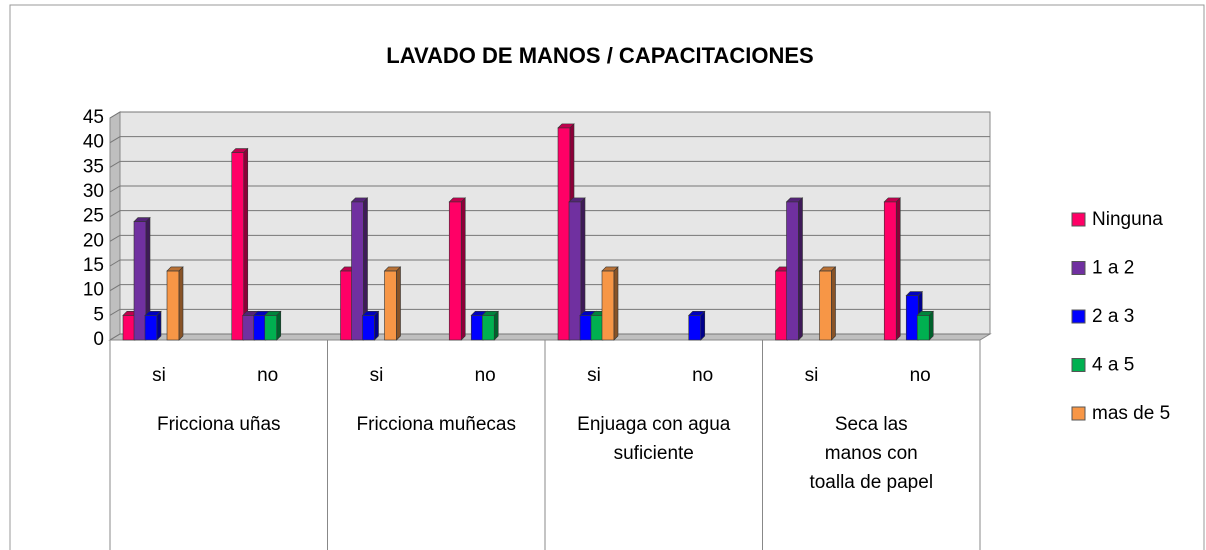 This screenshot has width=1206, height=550. What do you see at coordinates (1113, 365) in the screenshot?
I see `legend-label: 4 a 5` at bounding box center [1113, 365].